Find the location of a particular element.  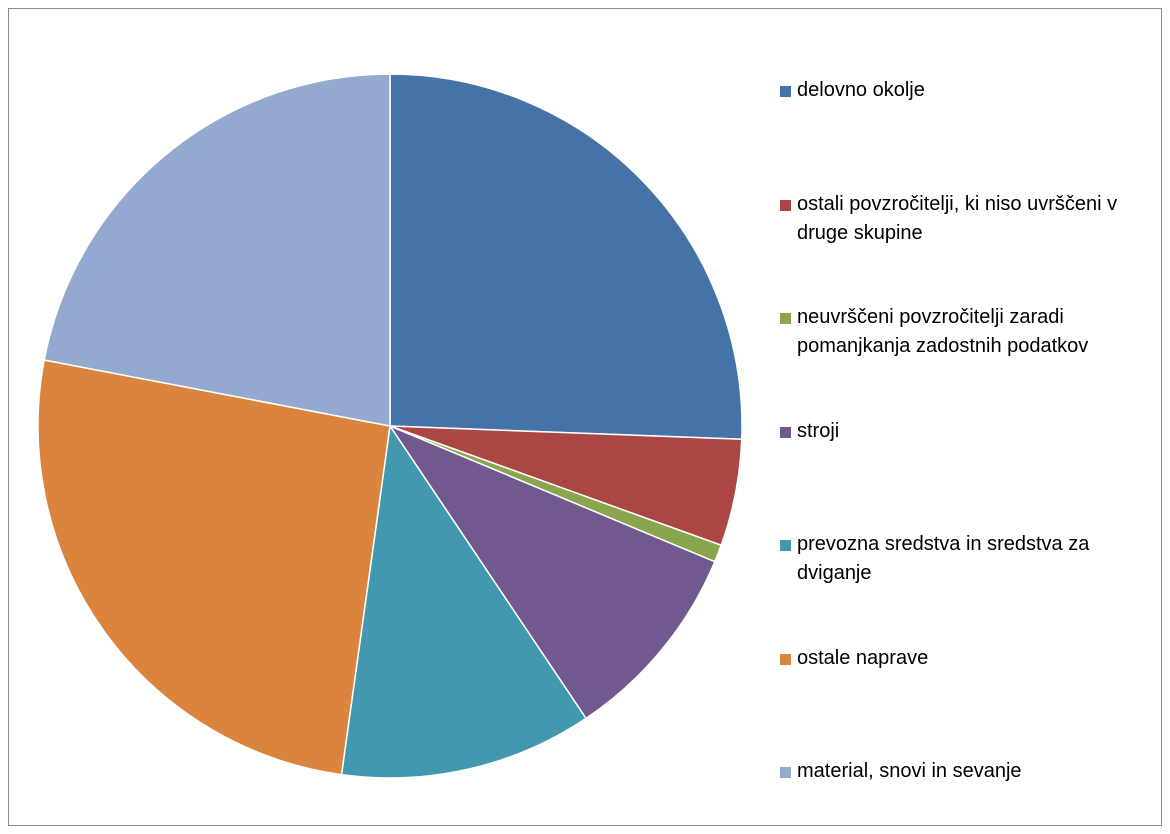

pie-slice-material-snovi-in is located at coordinates (217, 250).